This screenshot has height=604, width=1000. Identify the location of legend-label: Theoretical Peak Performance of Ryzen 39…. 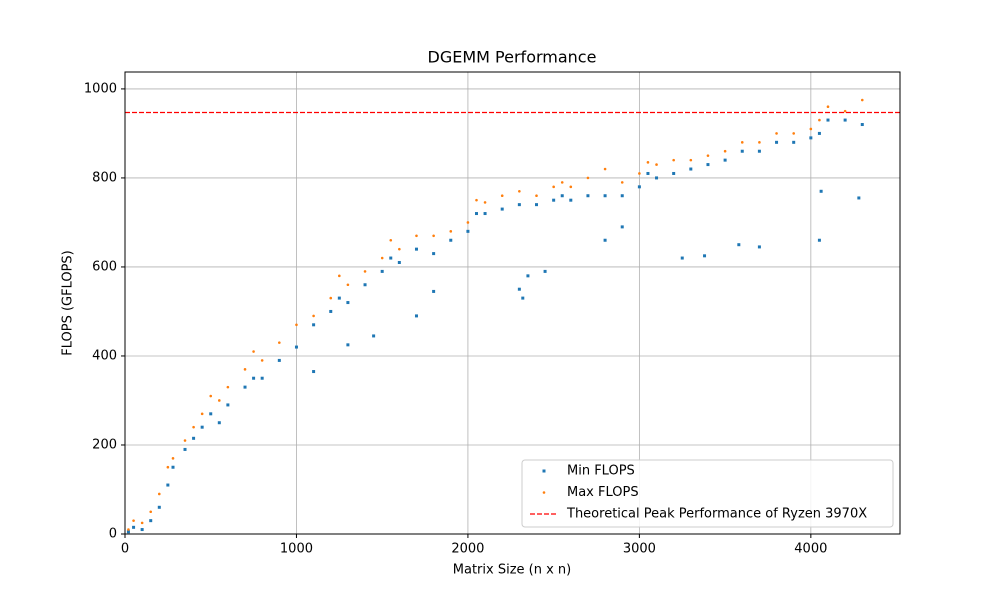
(716, 514).